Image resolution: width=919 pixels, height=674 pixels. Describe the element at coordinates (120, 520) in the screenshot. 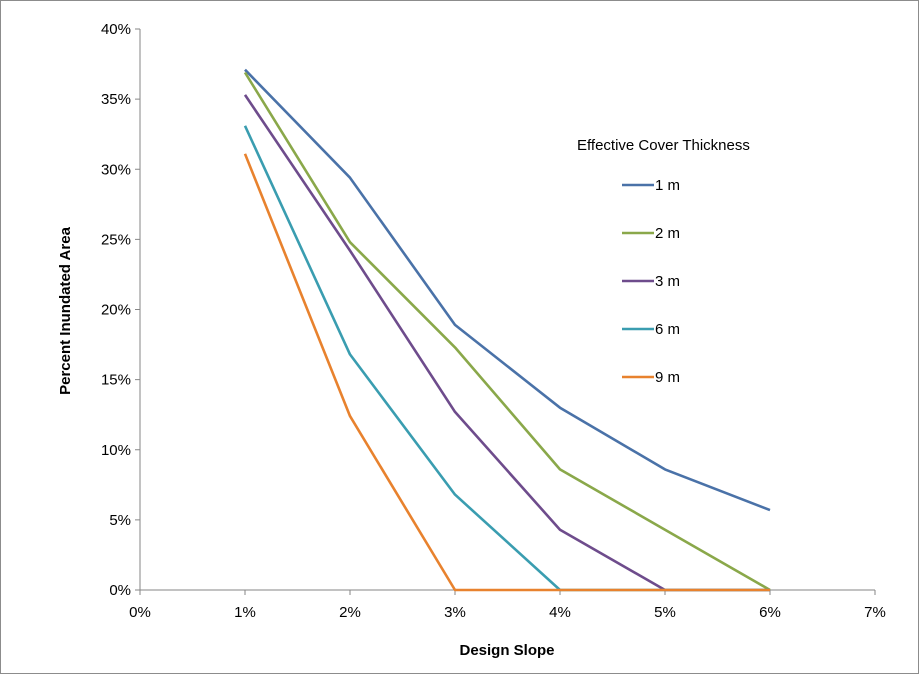

I see `y-tick-label: 5%` at that location.